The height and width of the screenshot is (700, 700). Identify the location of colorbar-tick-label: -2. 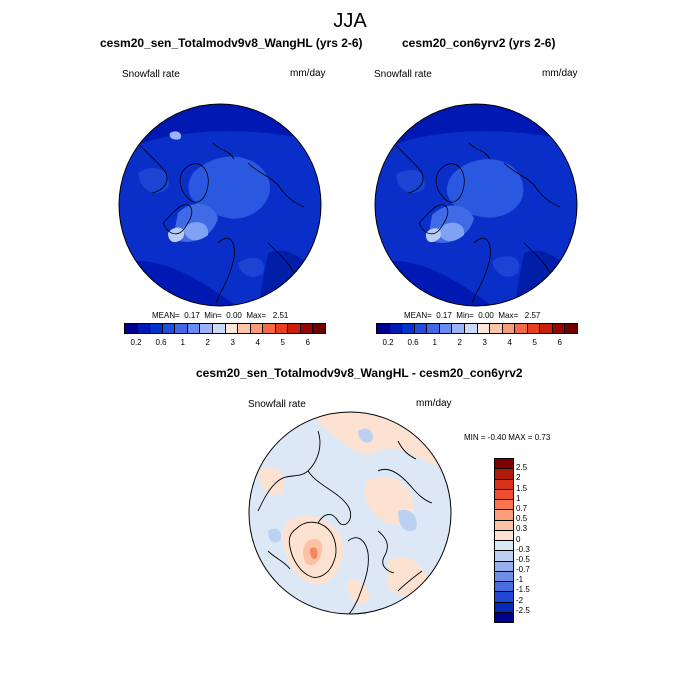
(520, 600).